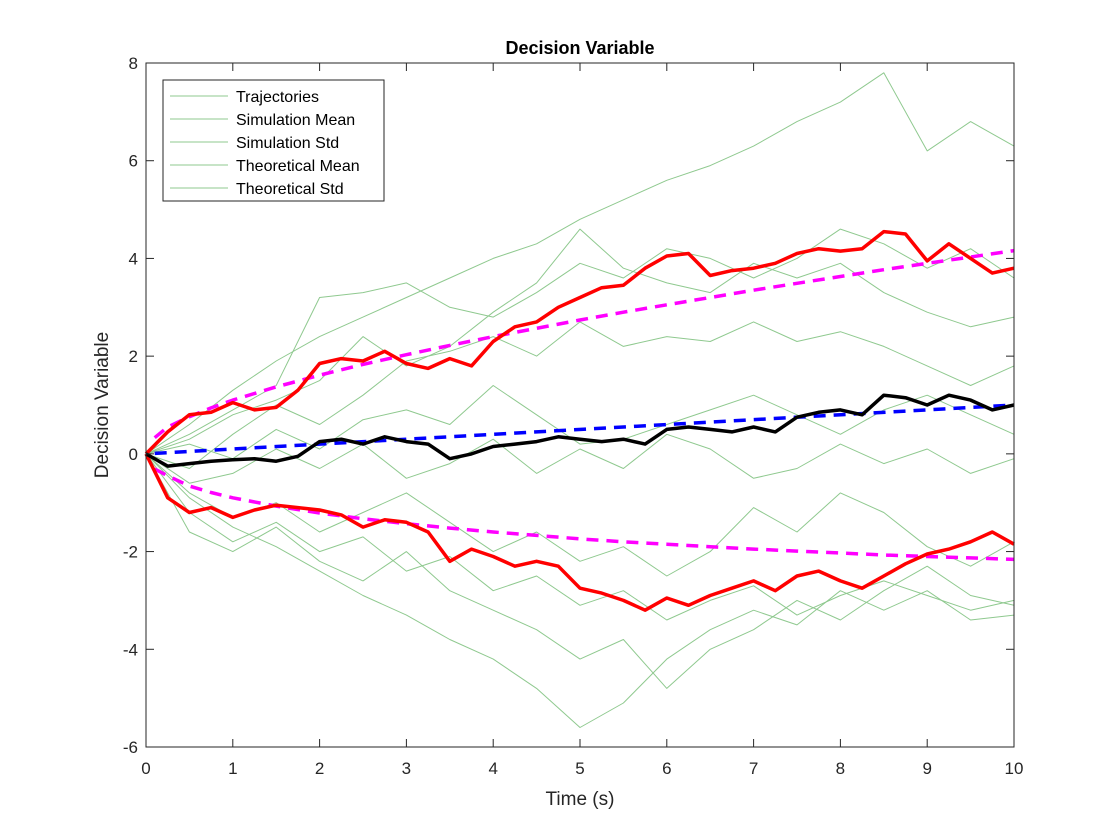  What do you see at coordinates (232, 768) in the screenshot?
I see `x-tick-label: 1` at bounding box center [232, 768].